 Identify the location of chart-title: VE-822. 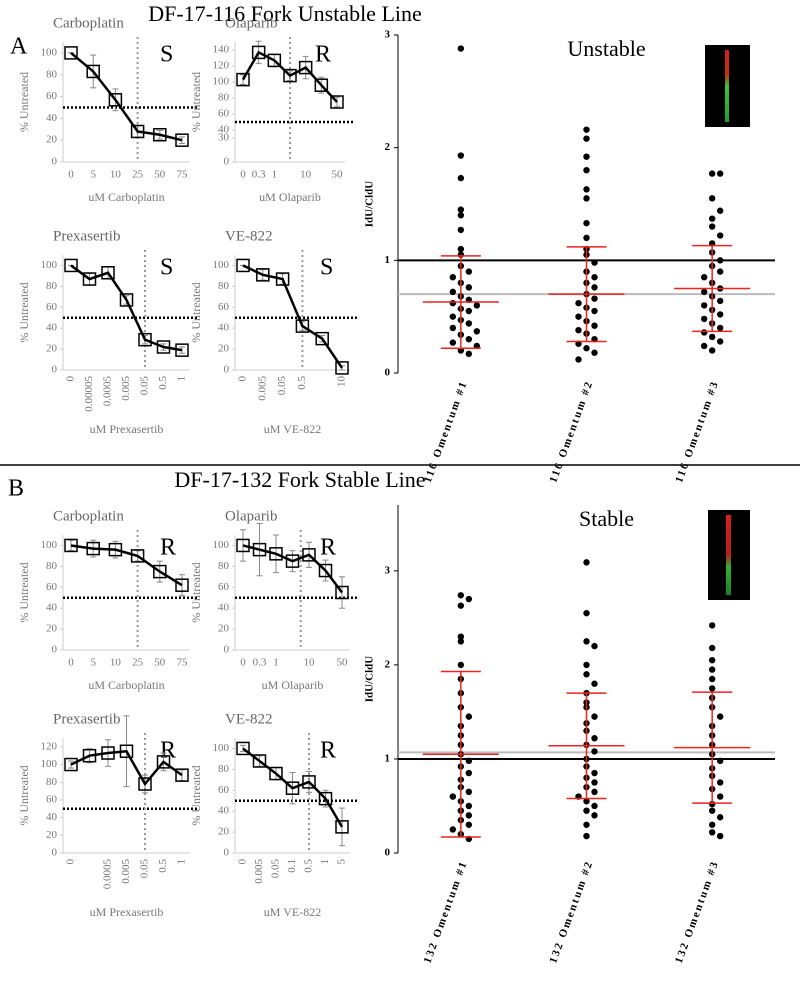
(249, 236).